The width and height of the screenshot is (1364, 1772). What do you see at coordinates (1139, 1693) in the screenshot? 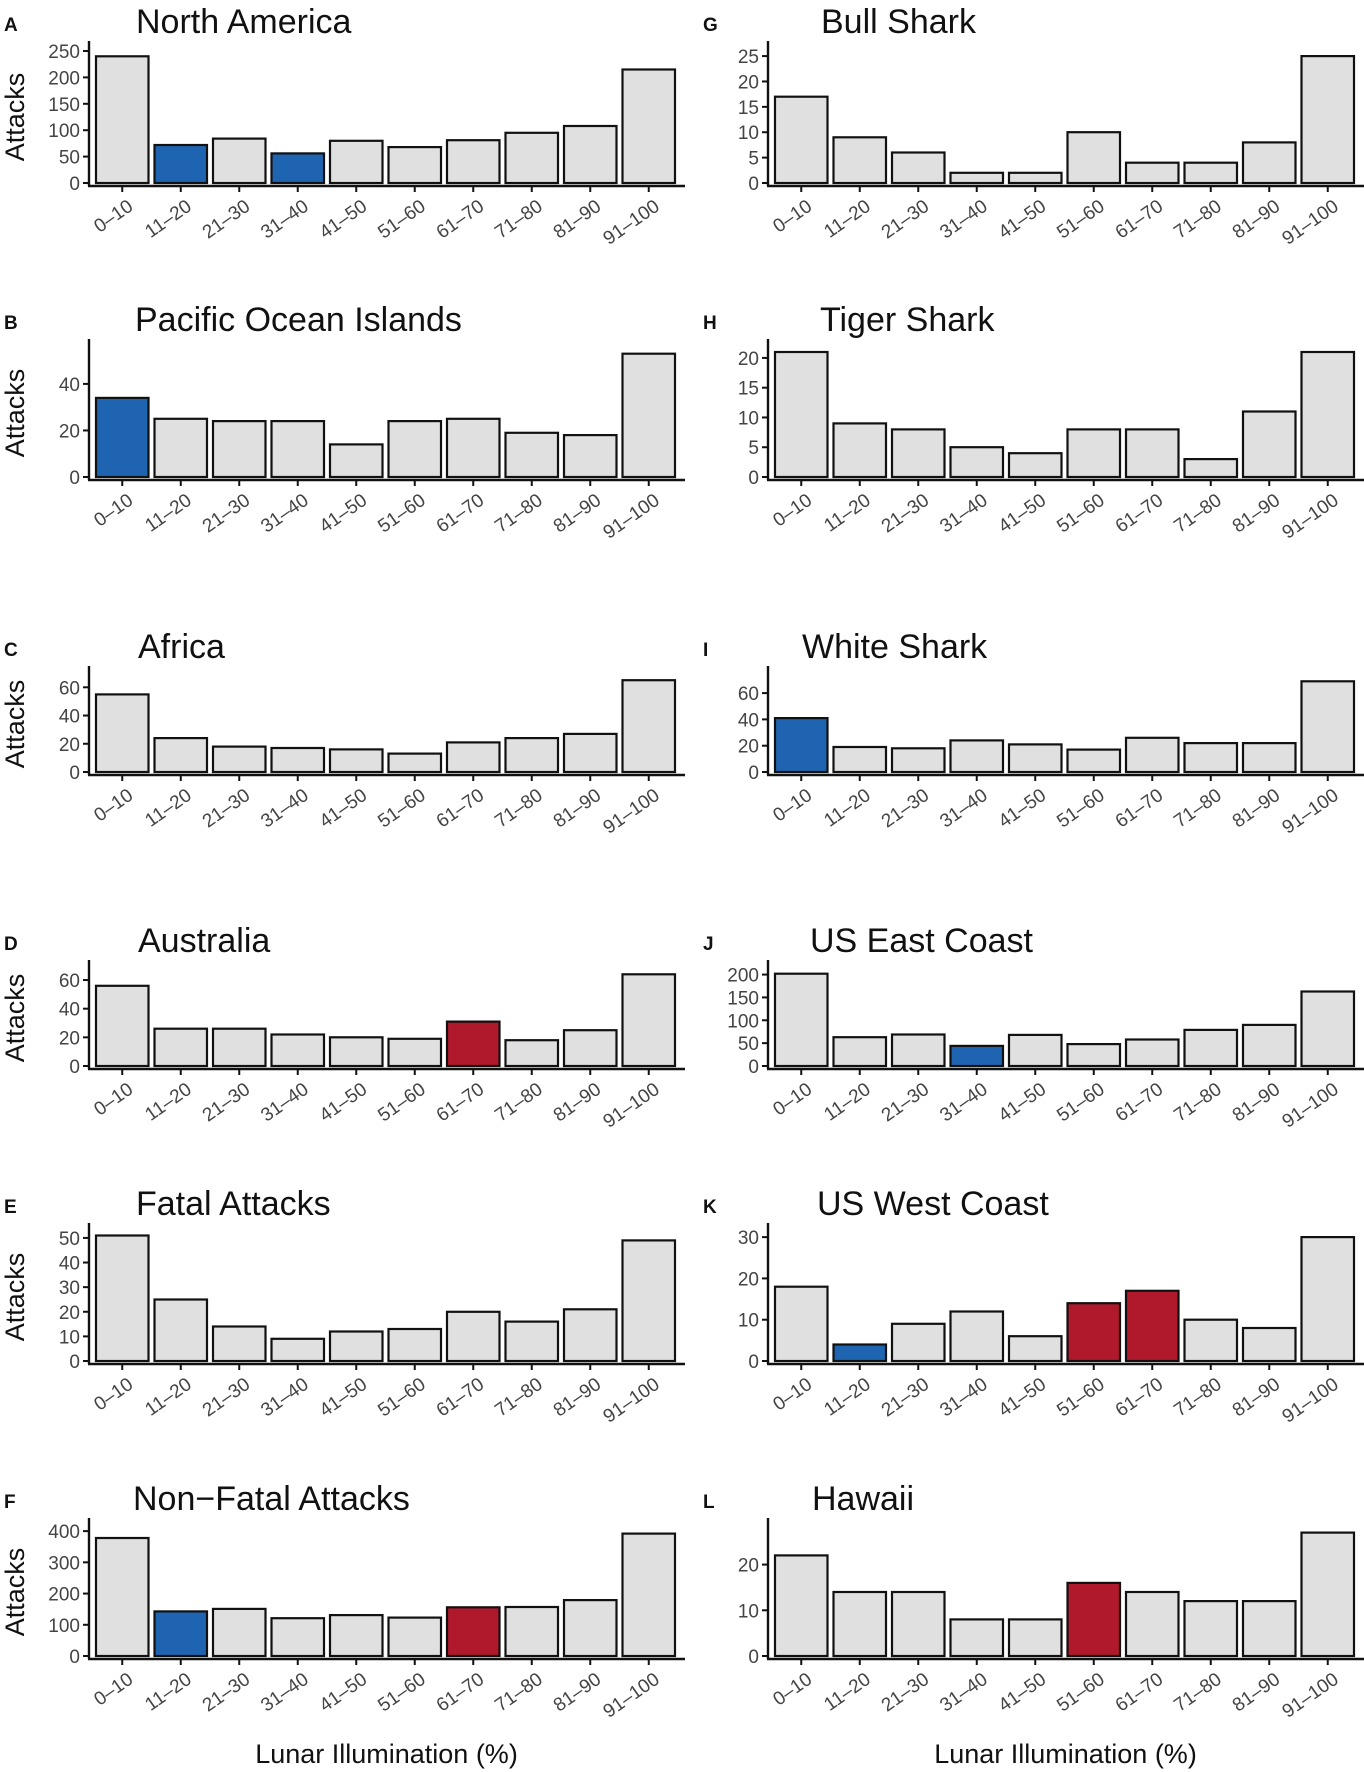
I see `x-tick-label: 61–70` at bounding box center [1139, 1693].